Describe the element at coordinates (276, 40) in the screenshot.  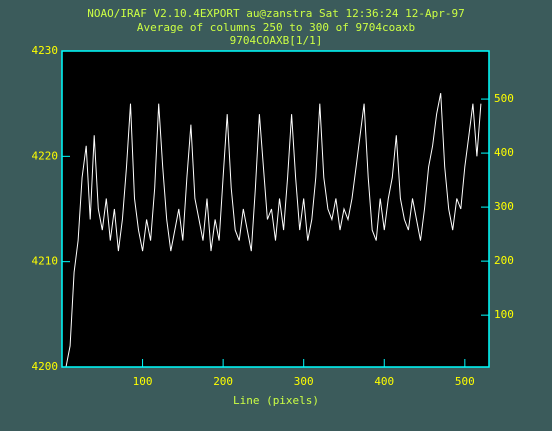
I see `image-label: 9704COAXB[1/1]` at that location.